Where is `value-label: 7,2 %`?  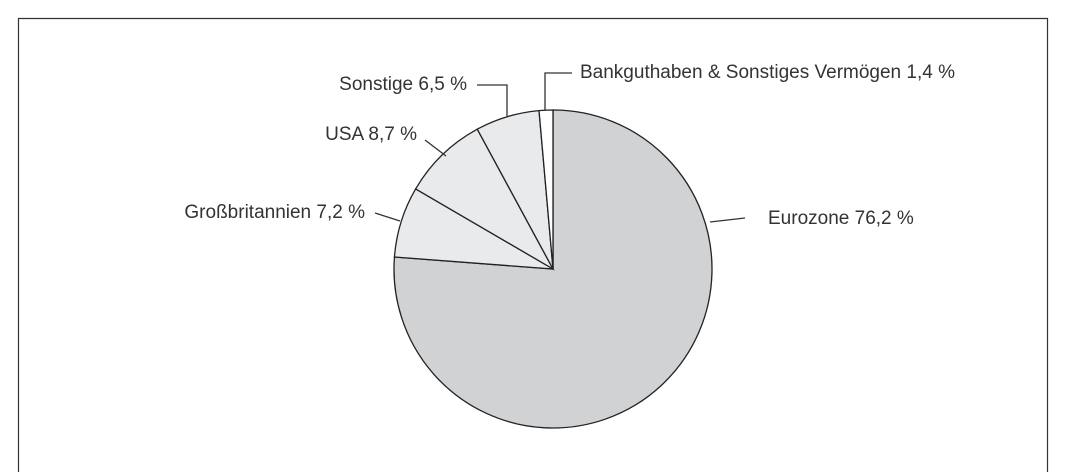
value-label: 7,2 % is located at coordinates (340, 212).